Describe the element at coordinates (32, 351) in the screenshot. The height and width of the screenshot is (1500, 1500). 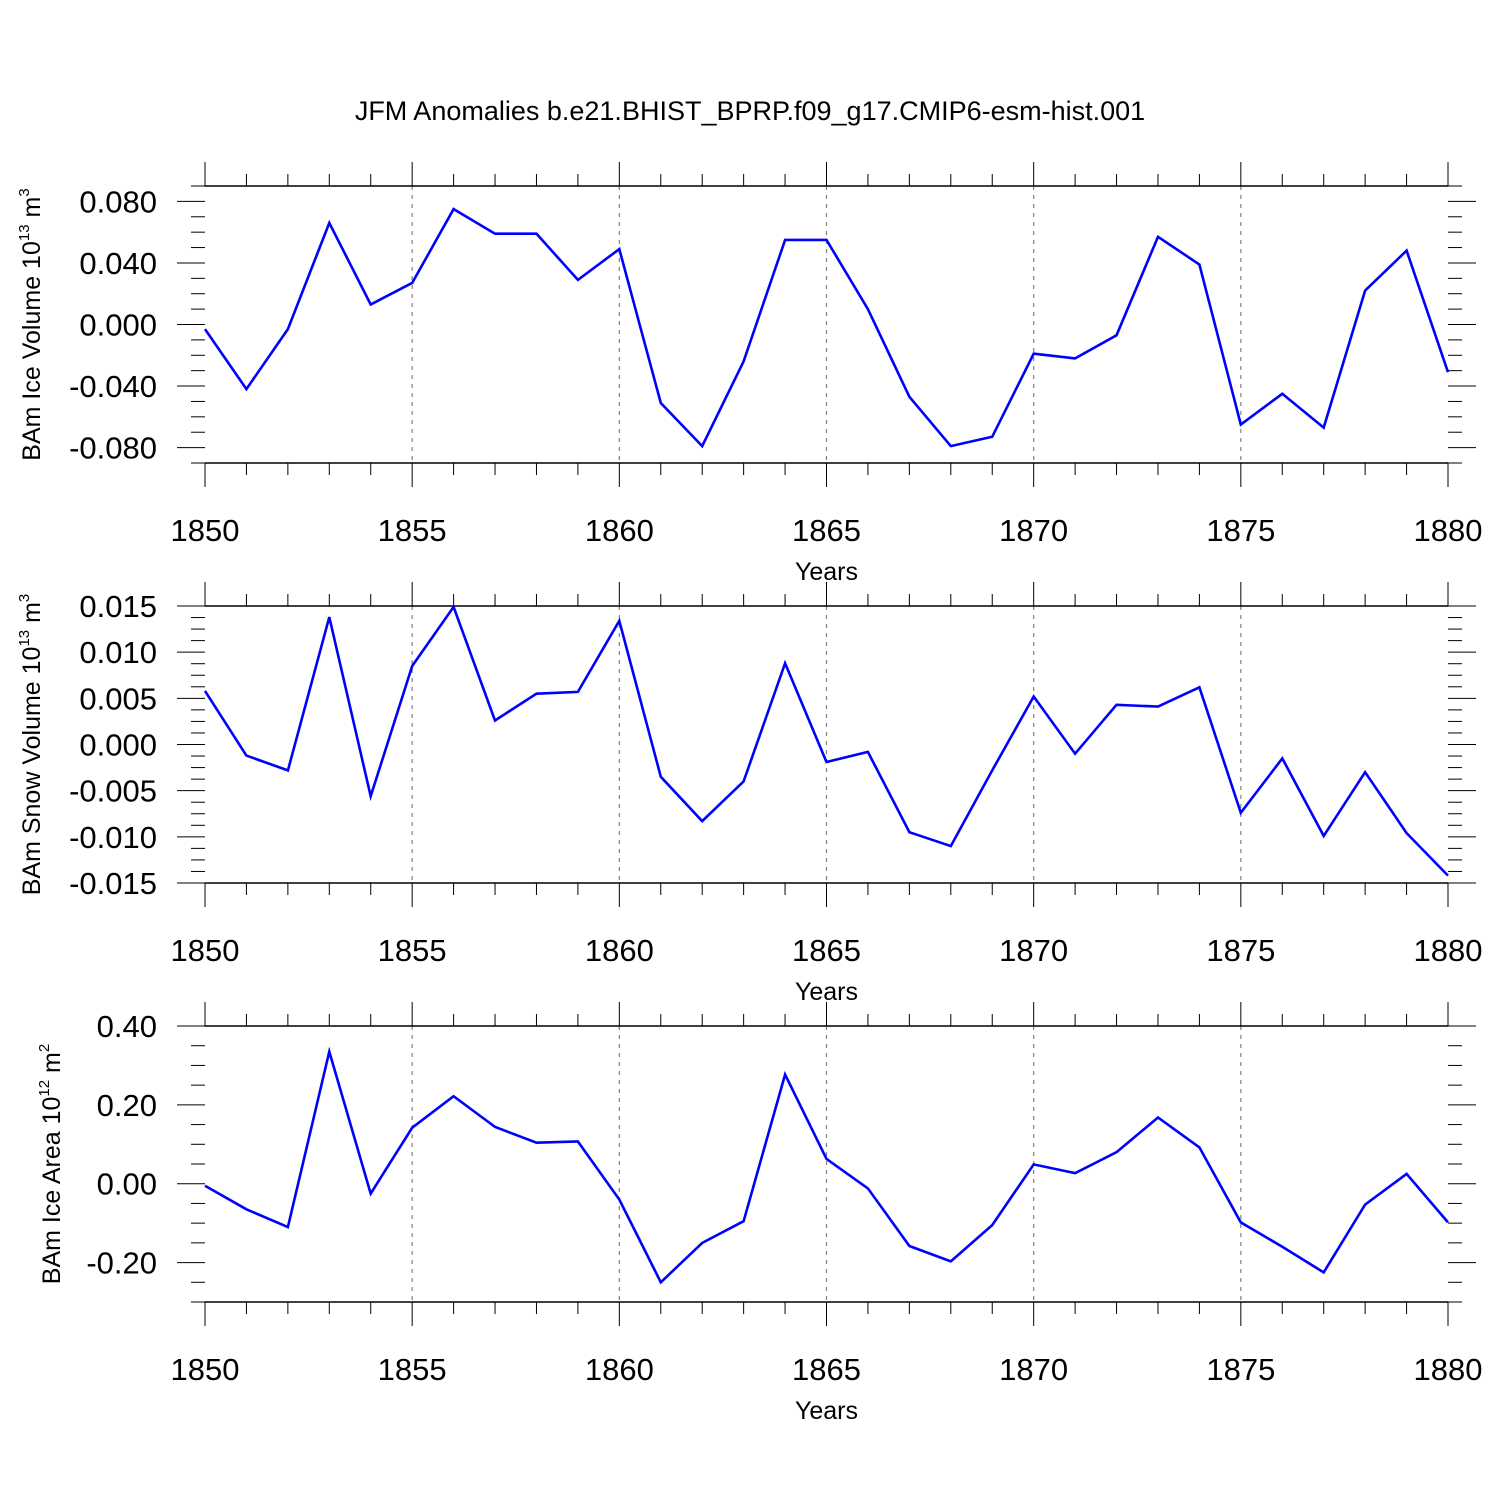
I see `y-axis-label-text: BAm Ice Volume 10` at that location.